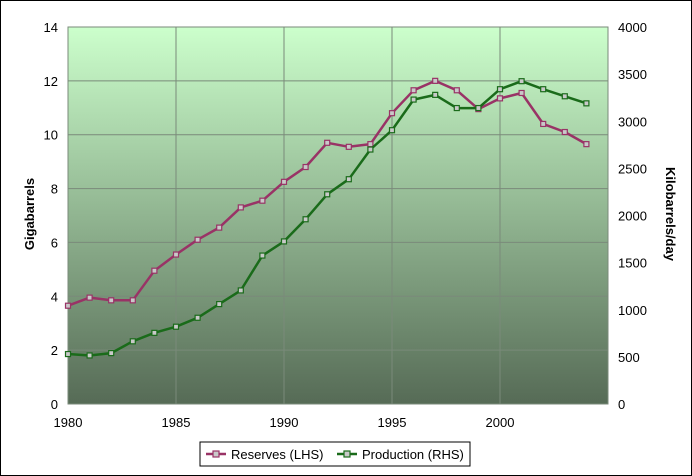  I want to click on y-left-tick-label: 12, so click(51, 81).